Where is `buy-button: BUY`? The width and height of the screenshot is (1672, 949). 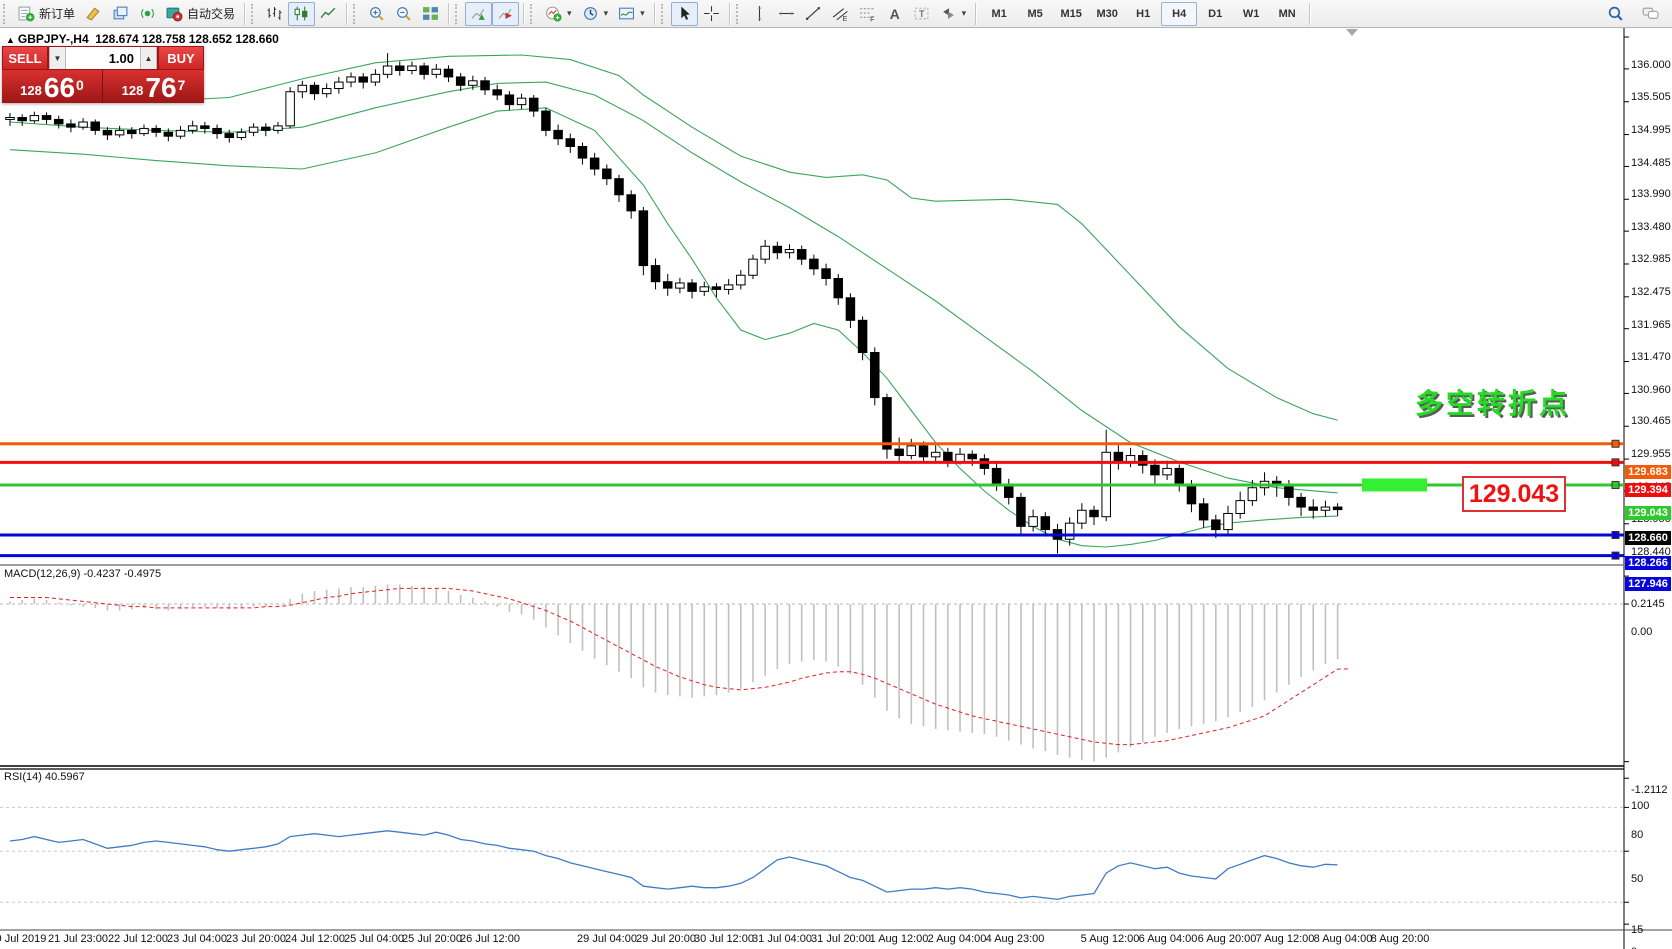 buy-button: BUY is located at coordinates (181, 58).